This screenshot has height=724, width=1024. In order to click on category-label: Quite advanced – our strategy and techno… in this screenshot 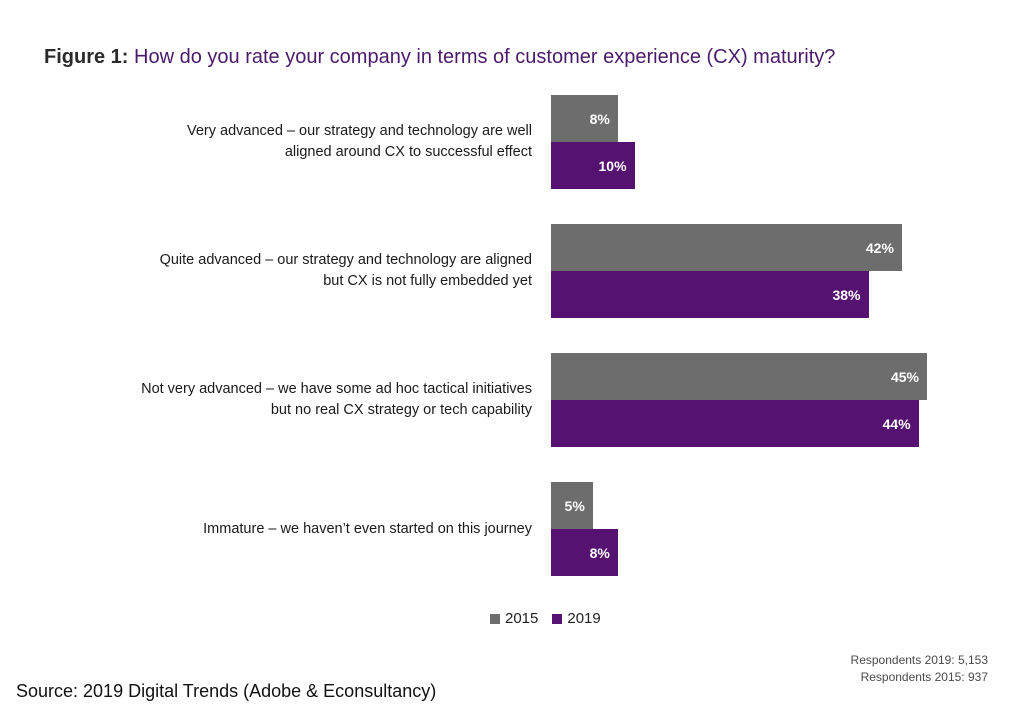, I will do `click(302, 271)`.